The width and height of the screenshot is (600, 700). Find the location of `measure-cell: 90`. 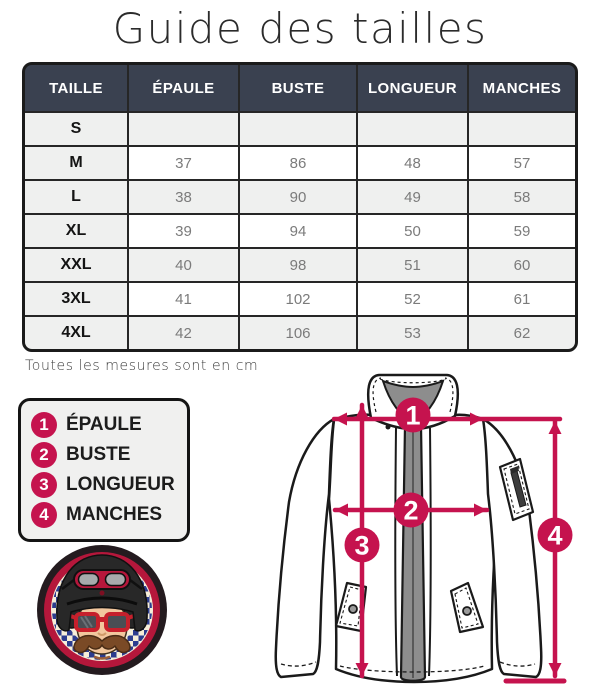

measure-cell: 90 is located at coordinates (298, 197).